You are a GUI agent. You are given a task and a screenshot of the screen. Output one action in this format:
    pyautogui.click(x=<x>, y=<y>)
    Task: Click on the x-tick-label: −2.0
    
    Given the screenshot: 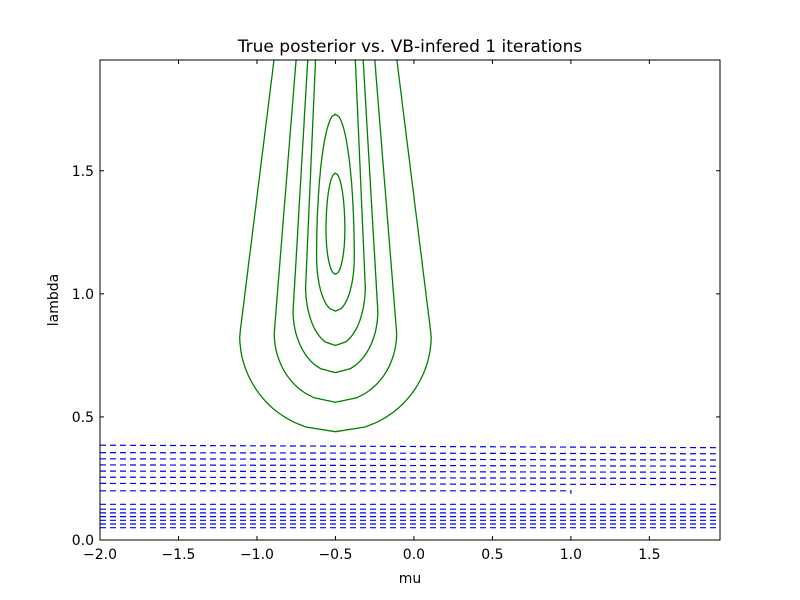 What is the action you would take?
    pyautogui.click(x=100, y=555)
    